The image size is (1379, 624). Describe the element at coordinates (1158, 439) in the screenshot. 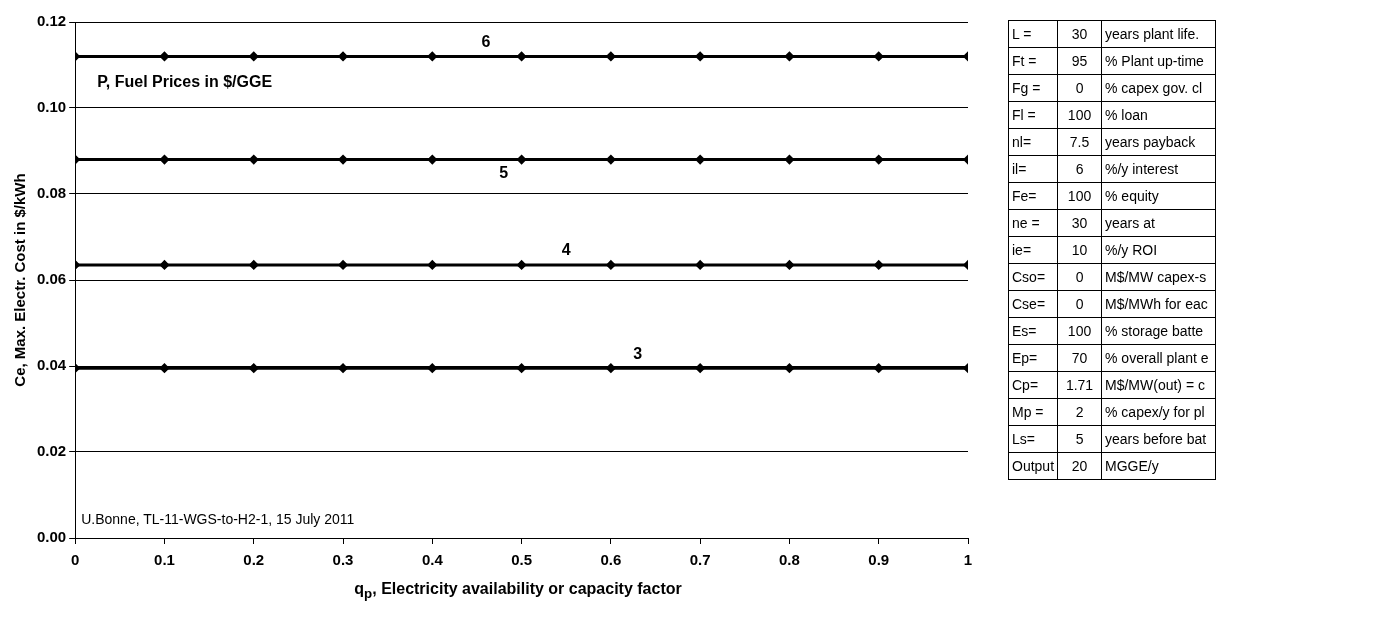

I see `text: years before bat` at that location.